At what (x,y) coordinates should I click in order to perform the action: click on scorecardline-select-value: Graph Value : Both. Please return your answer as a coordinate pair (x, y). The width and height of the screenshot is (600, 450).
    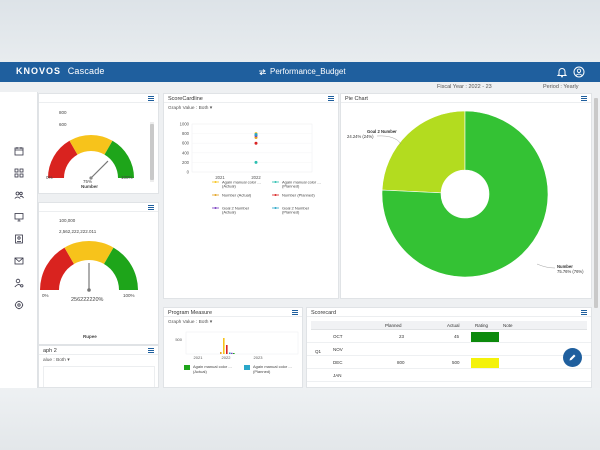
    Looking at the image, I should click on (188, 108).